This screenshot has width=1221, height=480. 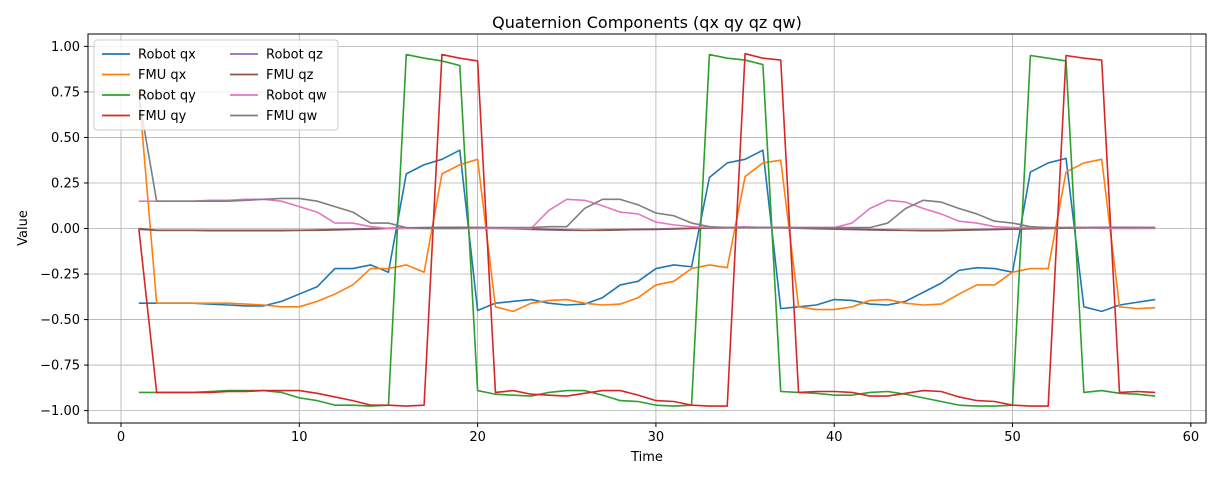 What do you see at coordinates (296, 96) in the screenshot?
I see `legend-label: Robot qw` at bounding box center [296, 96].